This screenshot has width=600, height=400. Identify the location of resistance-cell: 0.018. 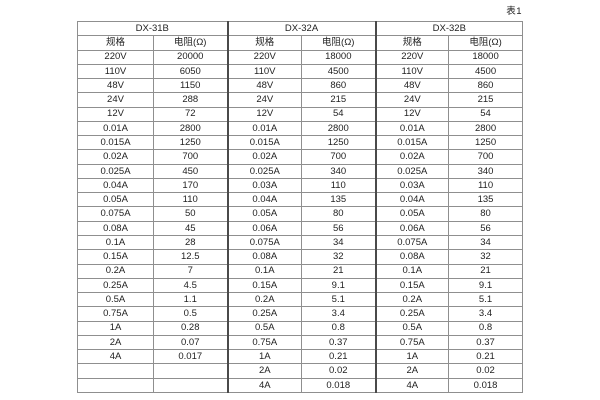
(486, 385).